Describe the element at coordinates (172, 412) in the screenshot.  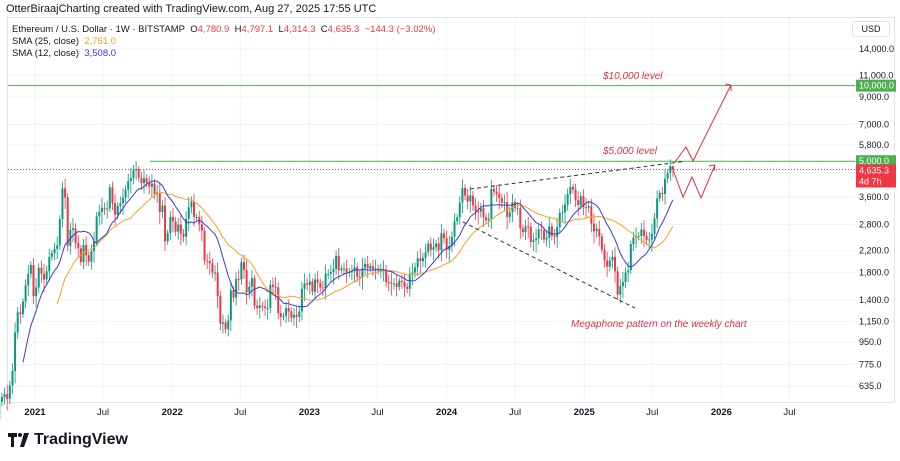
I see `time-tick: 2022` at that location.